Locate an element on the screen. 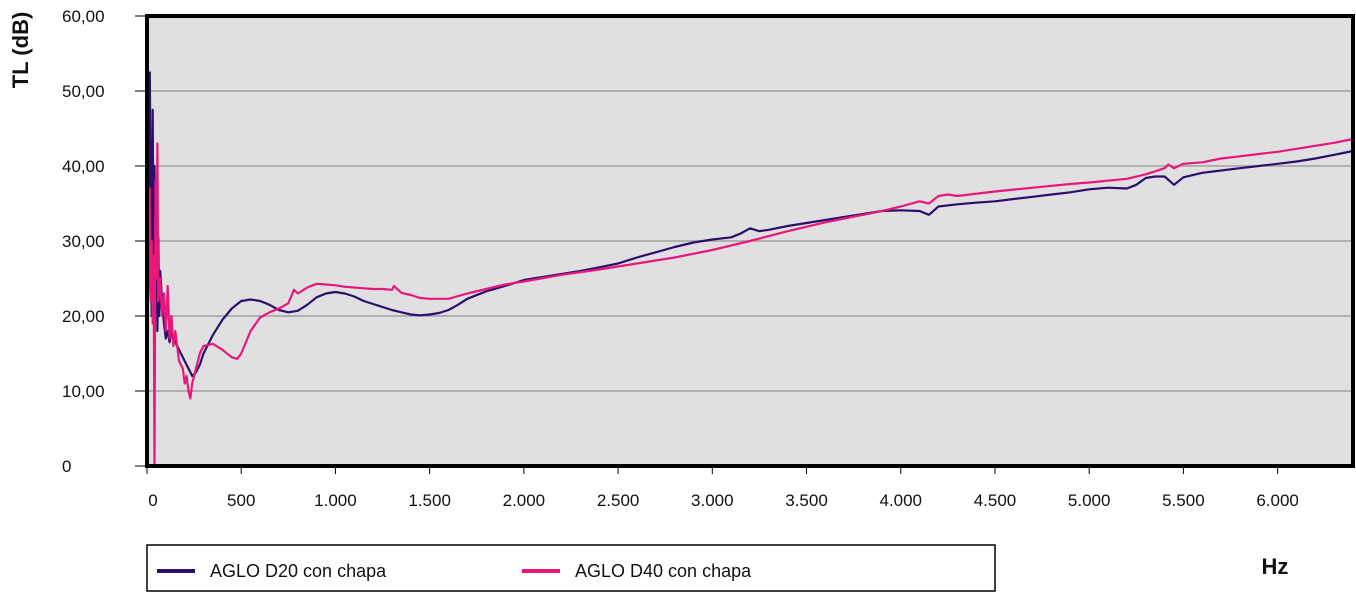  x-tick-label: 0 is located at coordinates (152, 500).